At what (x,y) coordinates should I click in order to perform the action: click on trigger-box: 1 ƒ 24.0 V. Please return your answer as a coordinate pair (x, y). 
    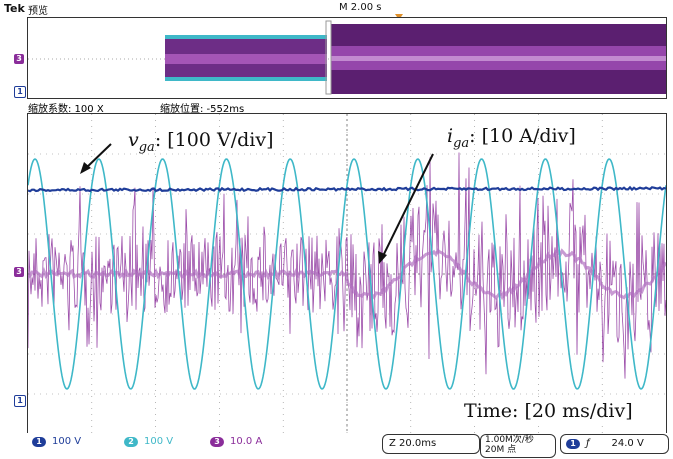
    Looking at the image, I should click on (614, 444).